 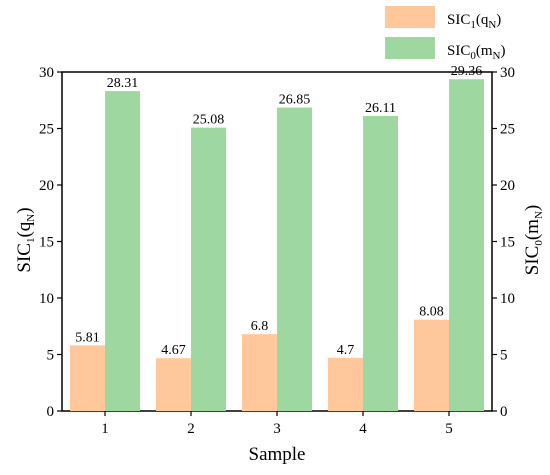 What do you see at coordinates (25, 239) in the screenshot?
I see `y-axis-title-left: SIC1(qN)` at bounding box center [25, 239].